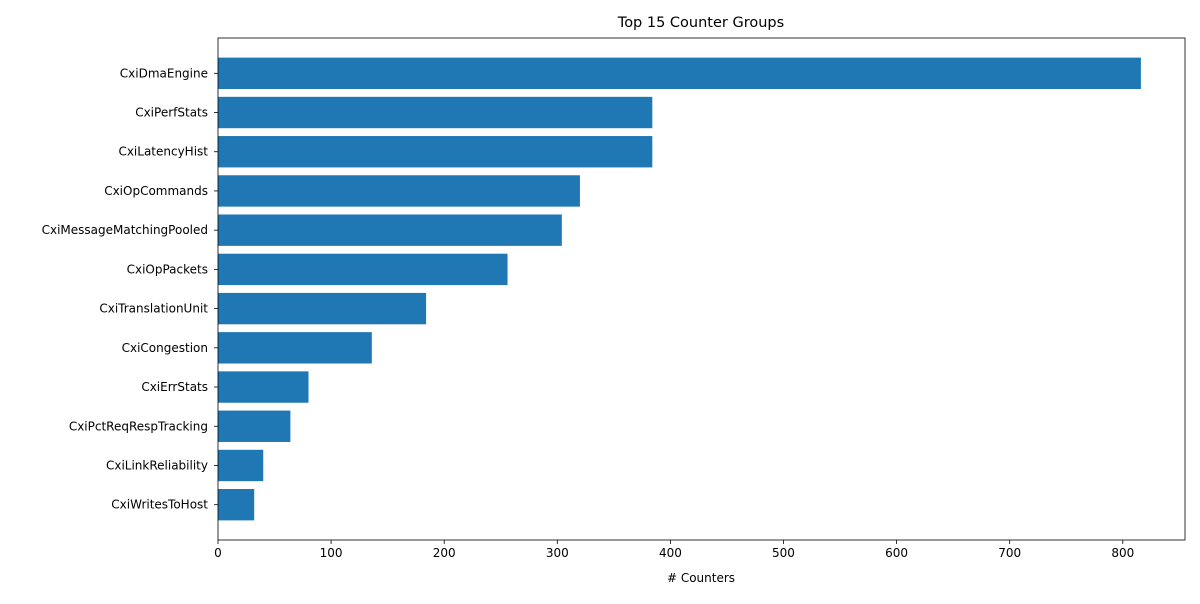 This screenshot has height=604, width=1200. What do you see at coordinates (236, 505) in the screenshot?
I see `bar-CxiWritesToHost` at bounding box center [236, 505].